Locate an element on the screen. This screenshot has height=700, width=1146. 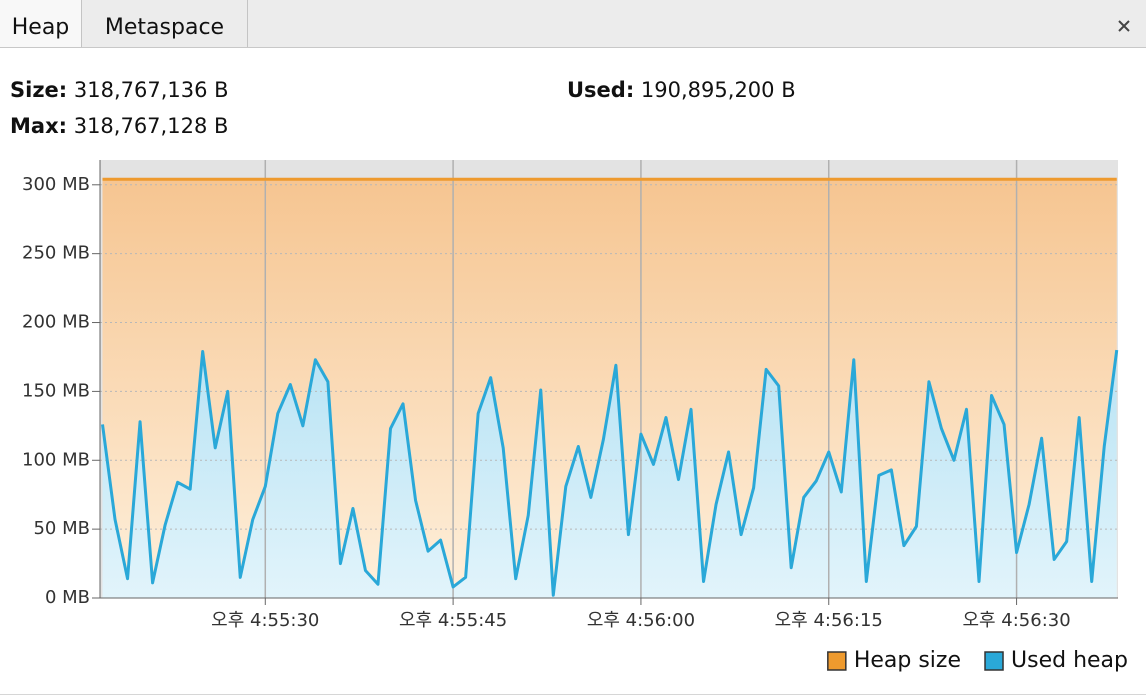
divider is located at coordinates (573, 694).